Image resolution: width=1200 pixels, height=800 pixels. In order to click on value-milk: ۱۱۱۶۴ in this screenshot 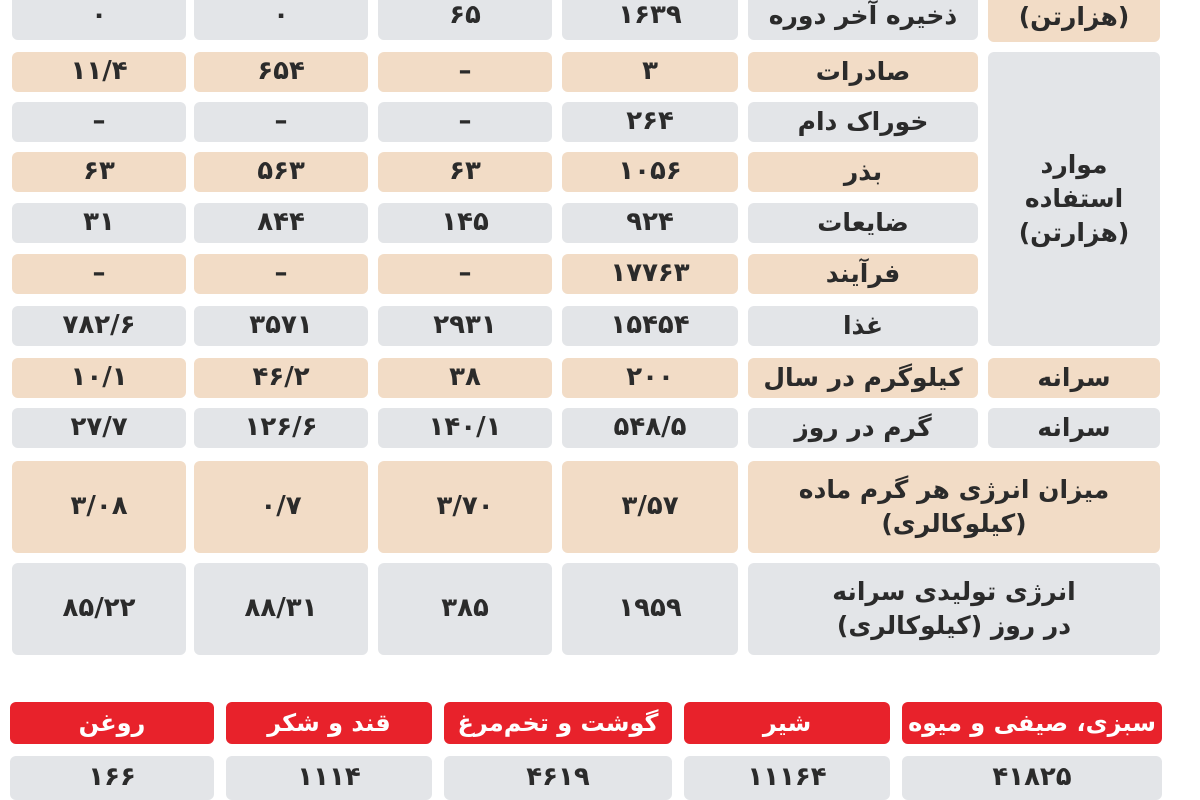, I will do `click(787, 778)`.